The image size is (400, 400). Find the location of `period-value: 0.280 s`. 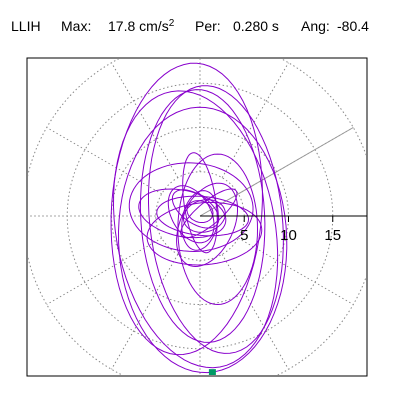

period-value: 0.280 s is located at coordinates (256, 26).